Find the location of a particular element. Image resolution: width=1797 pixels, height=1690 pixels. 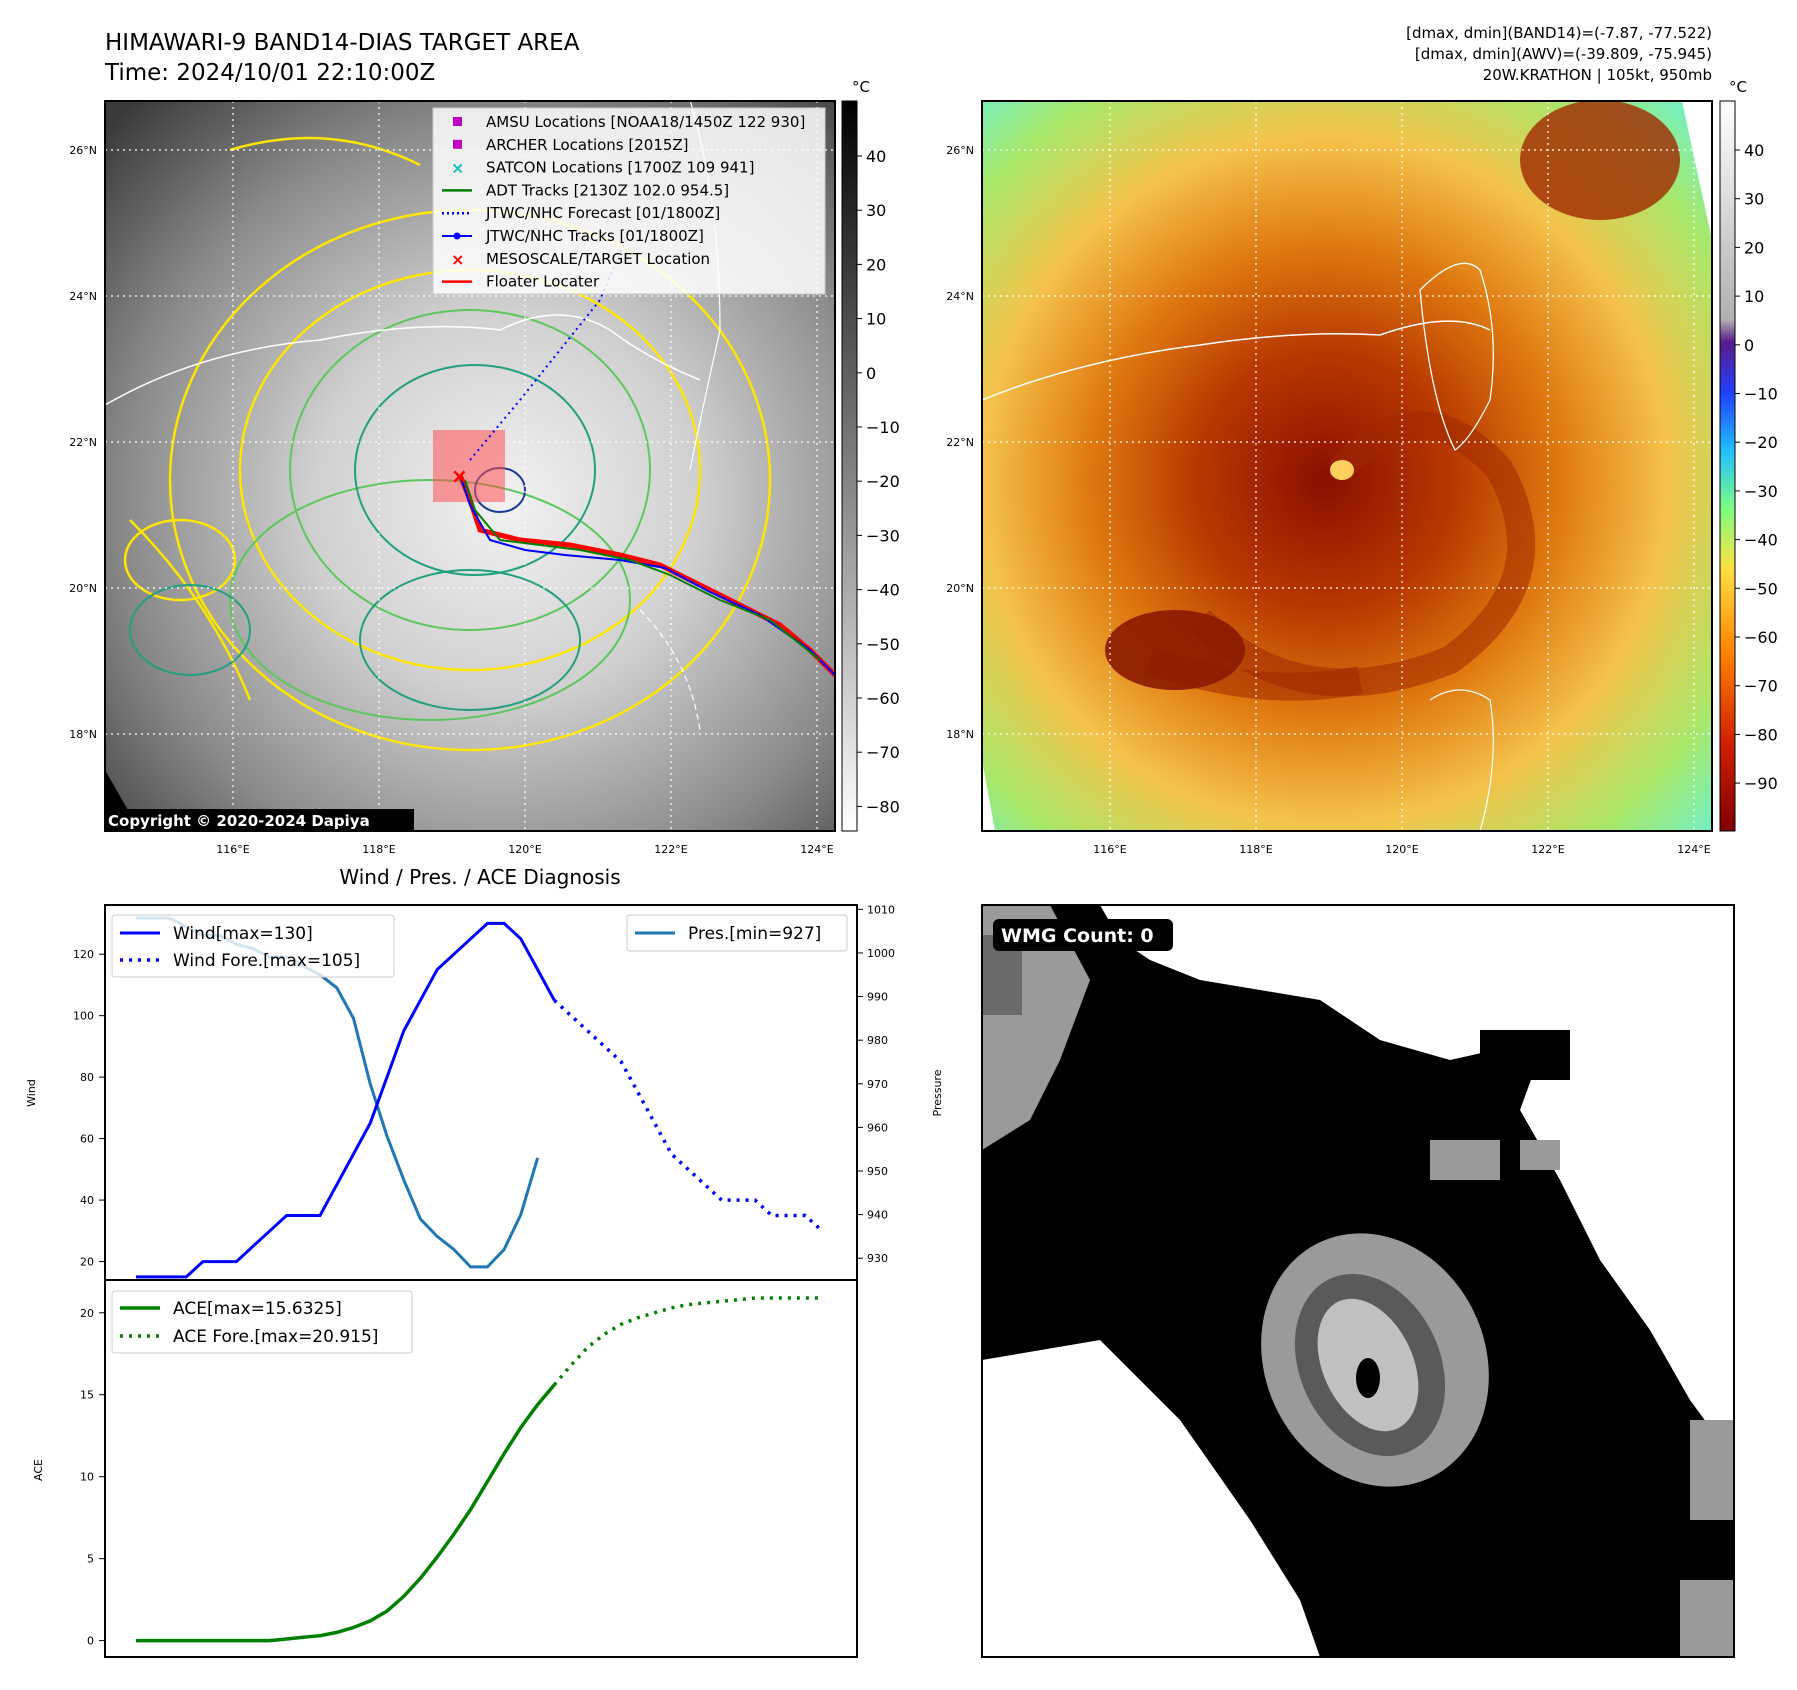

colorbar-left: °C 40 30 20 10 0 −10 −20 −30 −40 −50 −60 −70 −80 is located at coordinates (870, 455).